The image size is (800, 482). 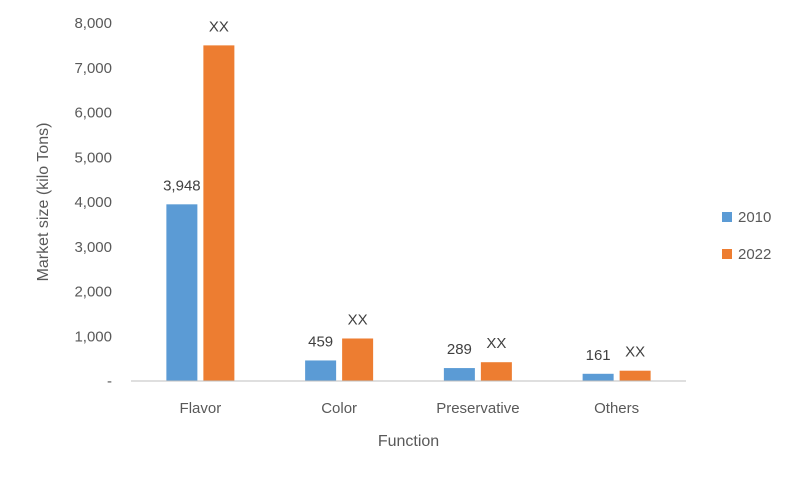 What do you see at coordinates (477, 408) in the screenshot?
I see `x-tick-label: Preservative` at bounding box center [477, 408].